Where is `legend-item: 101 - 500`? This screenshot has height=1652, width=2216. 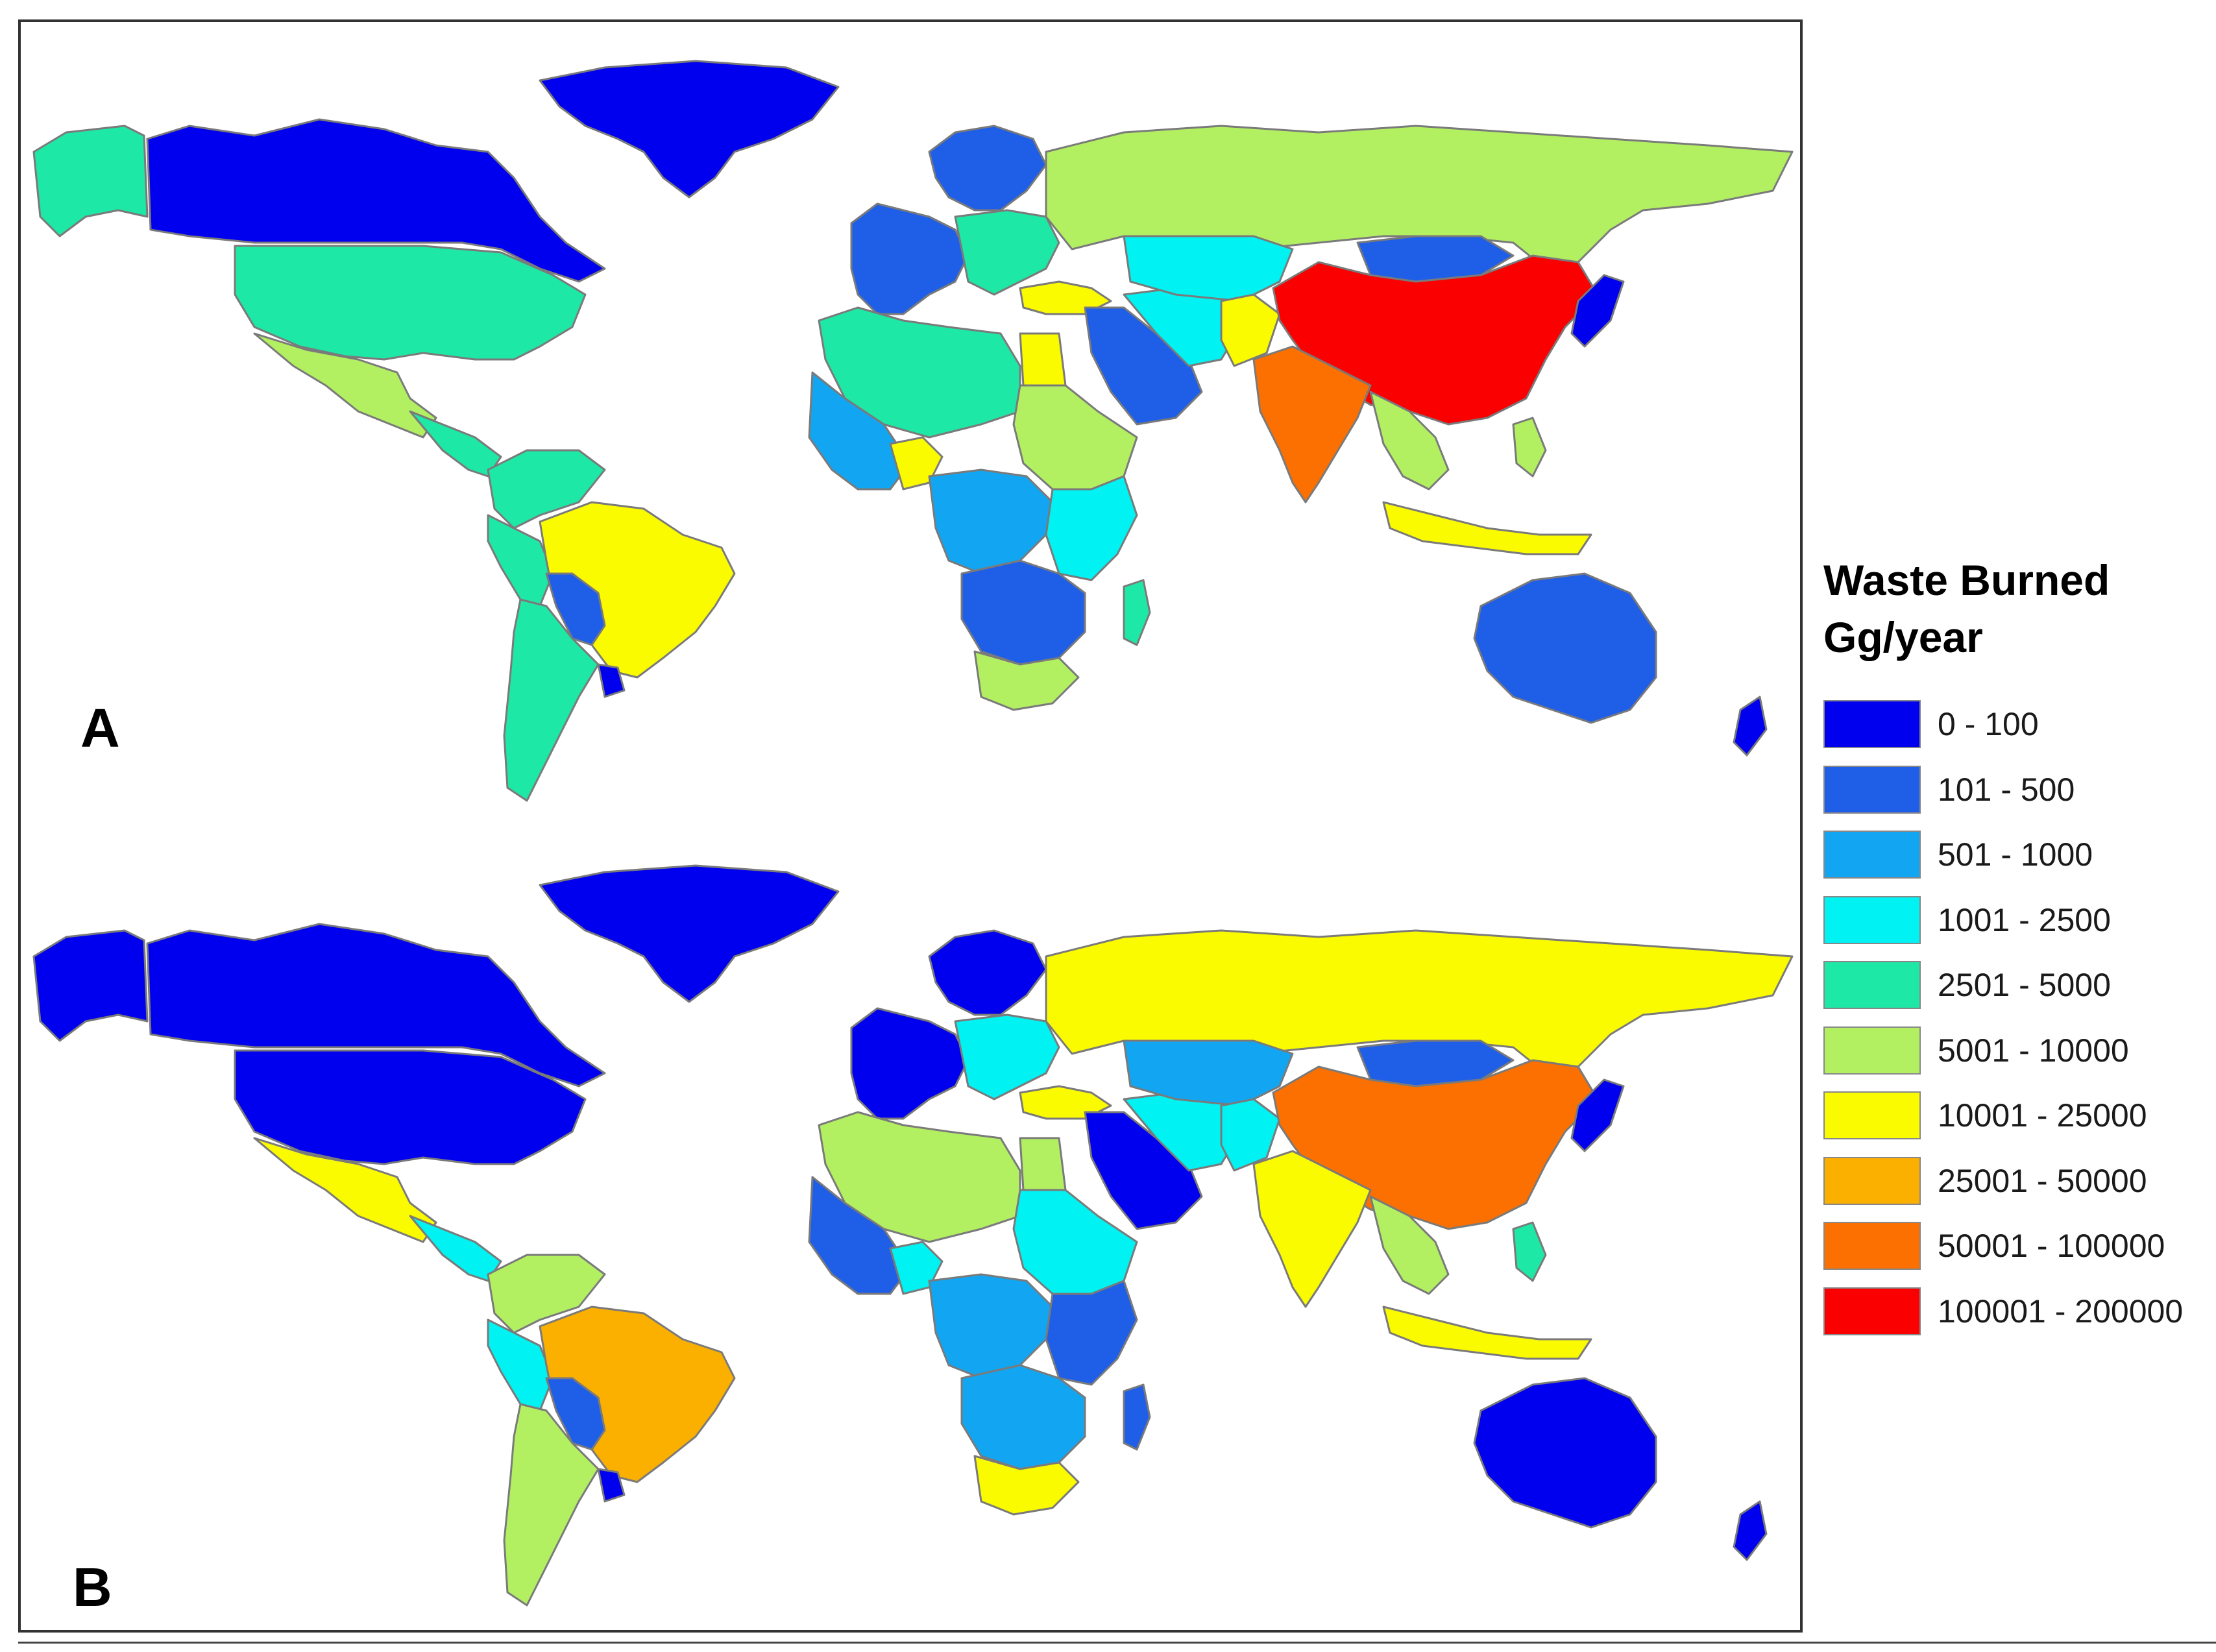 legend-item: 101 - 500 is located at coordinates (2018, 790).